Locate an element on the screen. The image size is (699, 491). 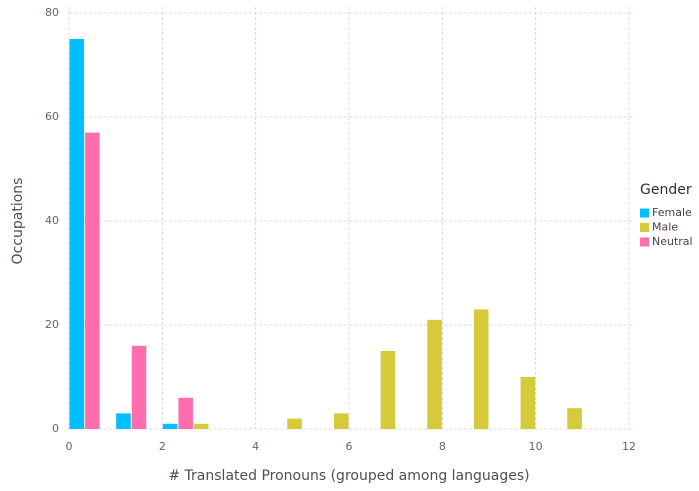
legend-entry: Male is located at coordinates (665, 227).